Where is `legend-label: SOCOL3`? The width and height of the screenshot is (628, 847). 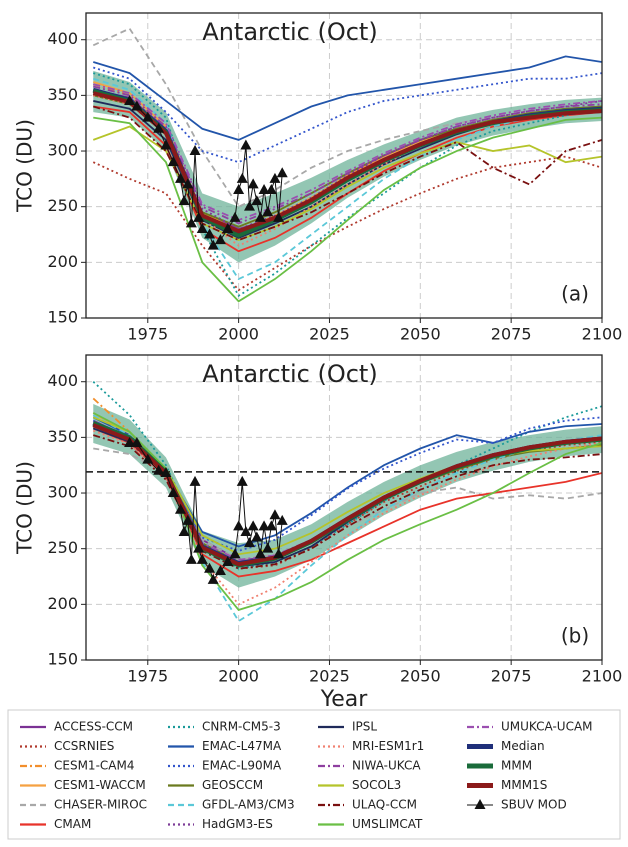
legend-label: SOCOL3 is located at coordinates (376, 785).